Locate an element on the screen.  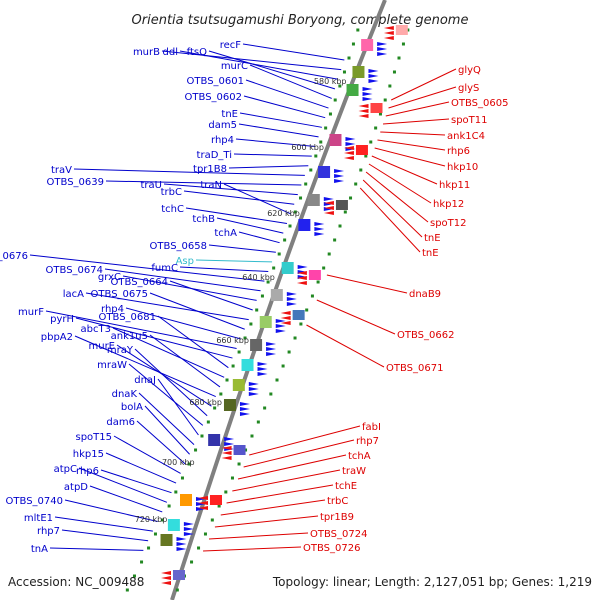
gene-label-left: OTBS_0658 is located at coordinates (178, 246).